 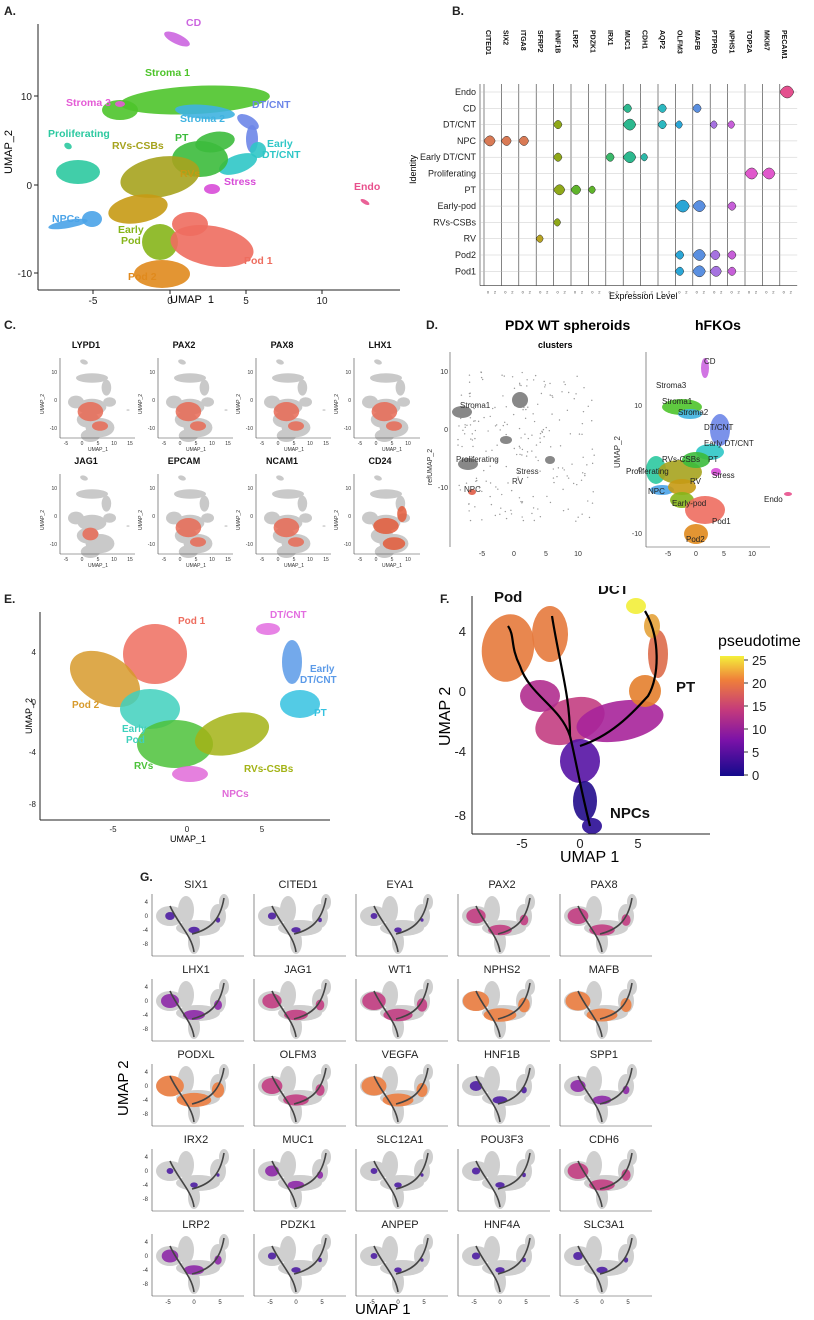 I want to click on panel-g-ylabel: UMAP 2, so click(x=123, y=1088).